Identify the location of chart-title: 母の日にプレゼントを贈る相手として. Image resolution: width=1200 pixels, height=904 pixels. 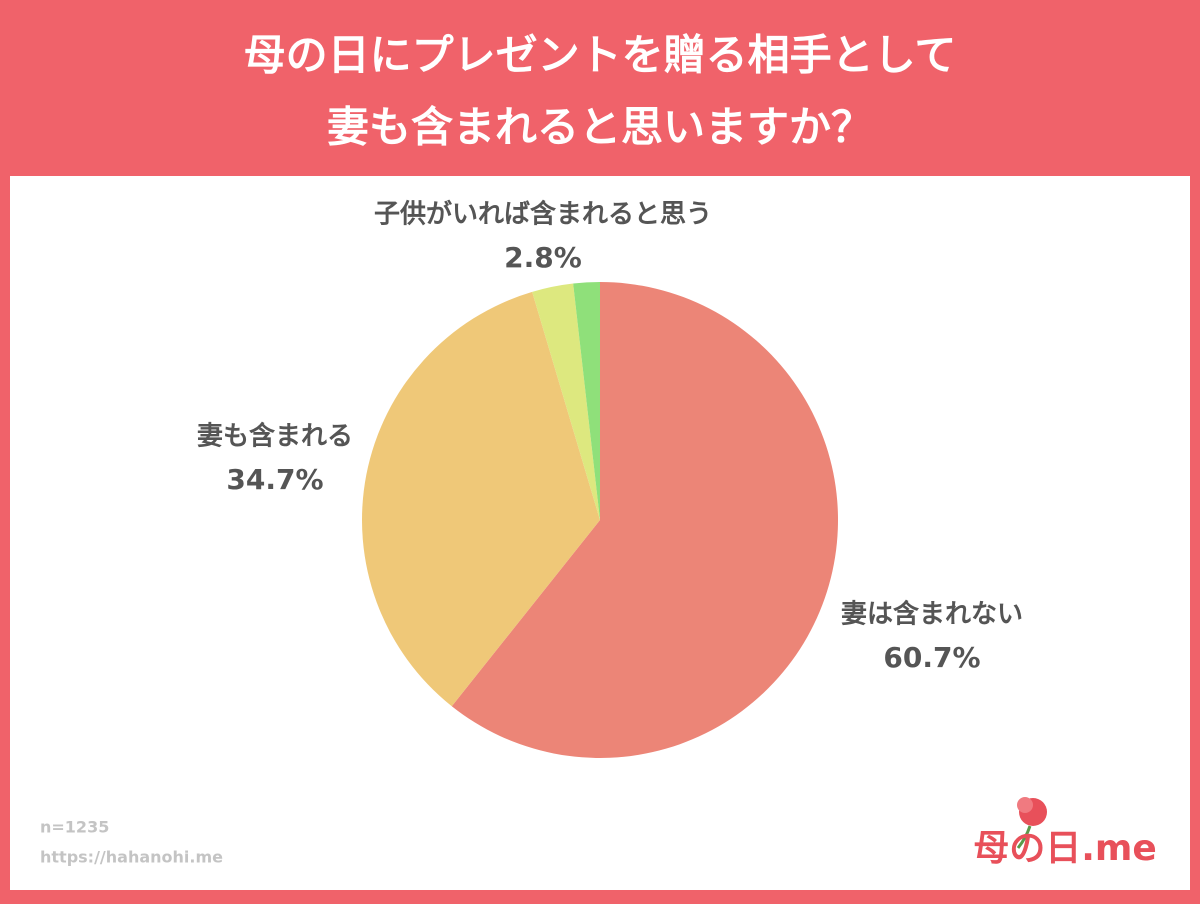
(600, 55).